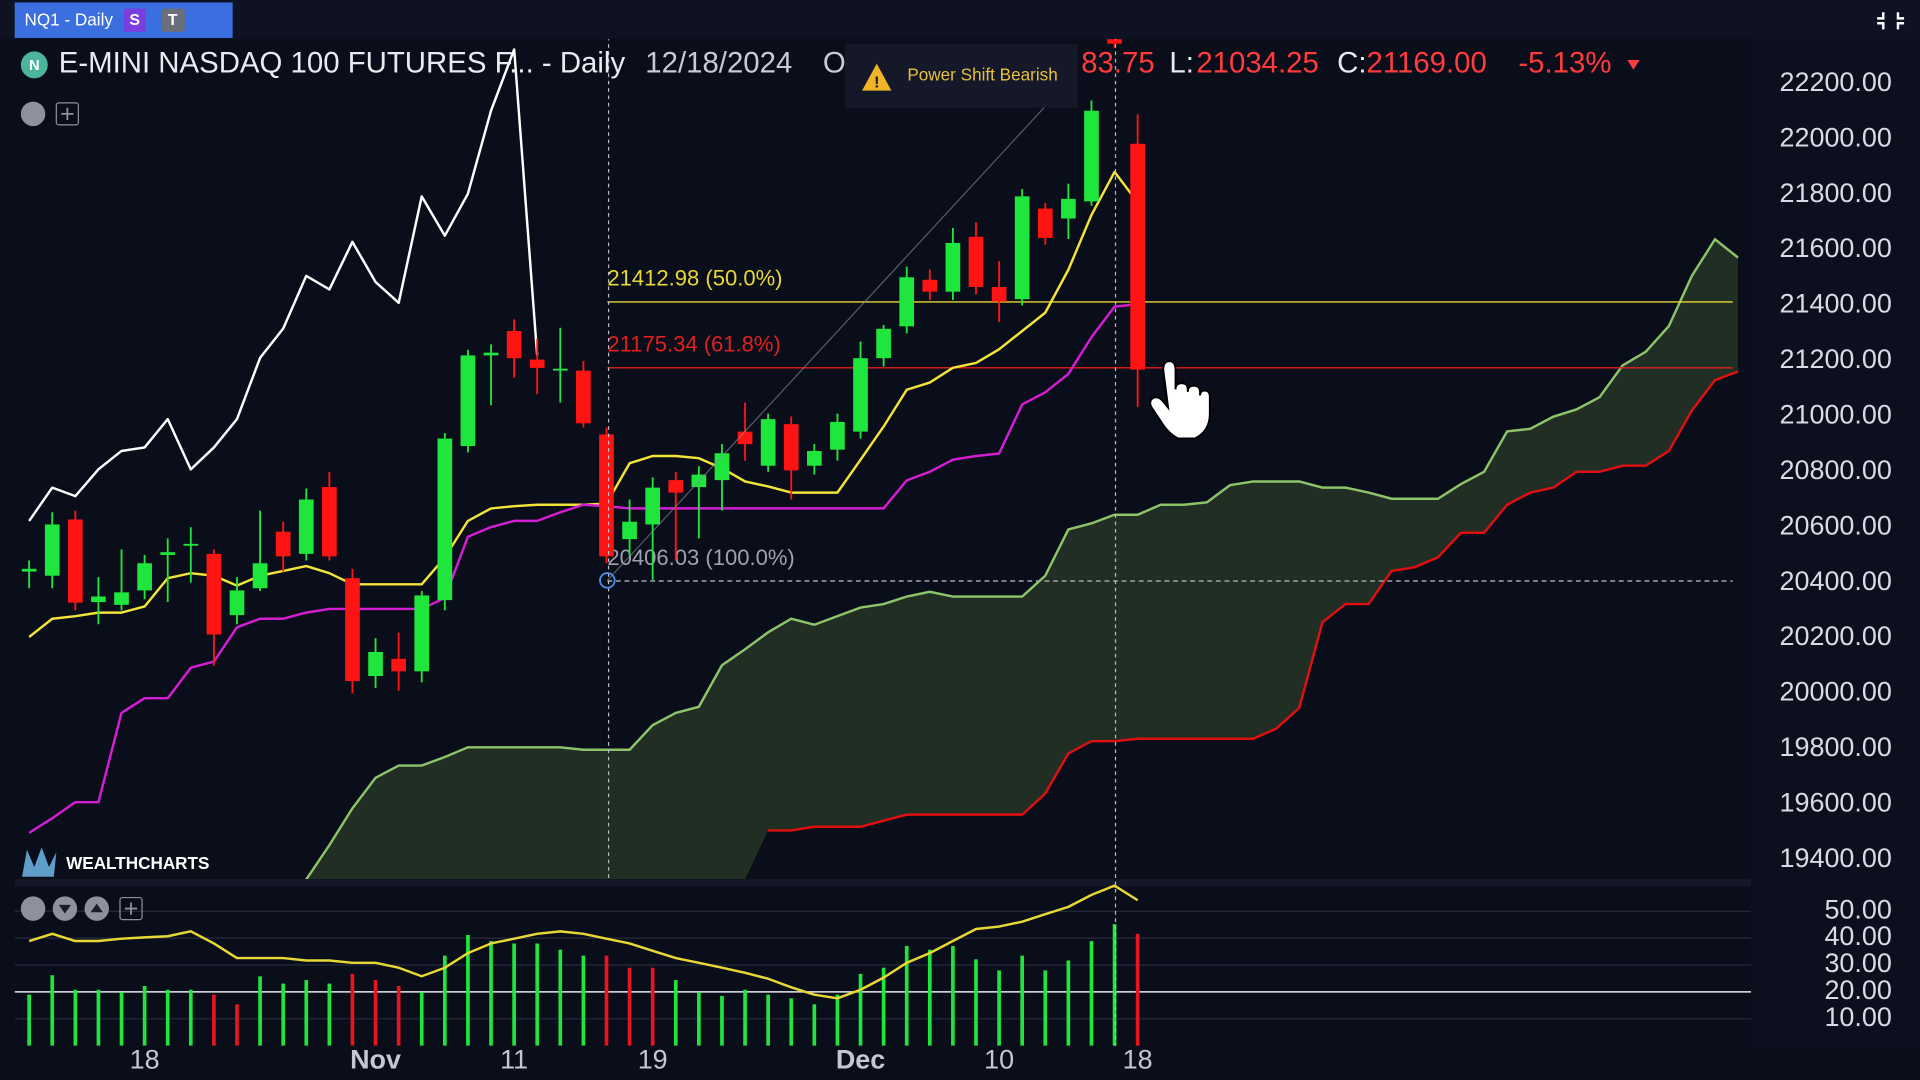 The height and width of the screenshot is (1080, 1920). I want to click on x-tick-label: Nov, so click(375, 1060).